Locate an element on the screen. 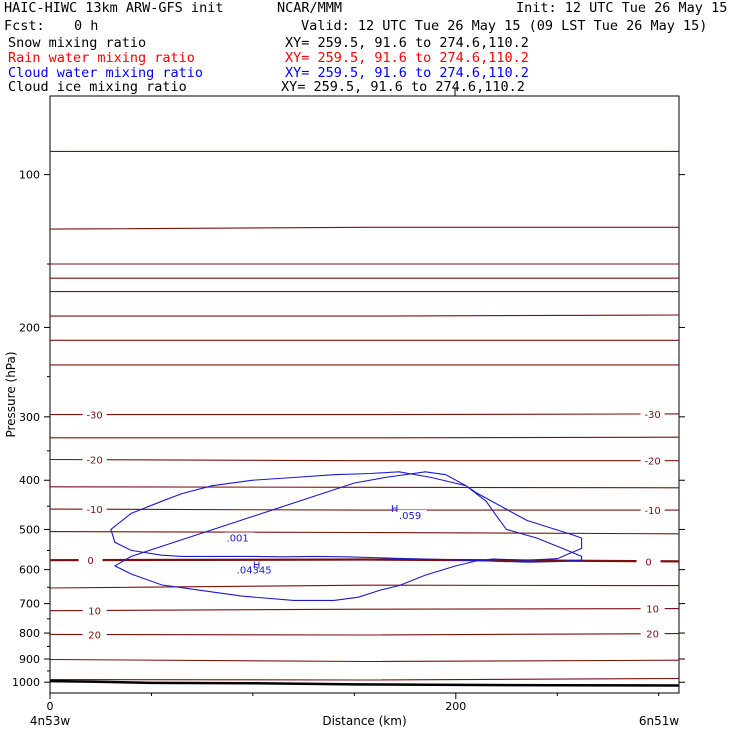 Image resolution: width=740 pixels, height=740 pixels. cloud-water-label: .04345 is located at coordinates (254, 570).